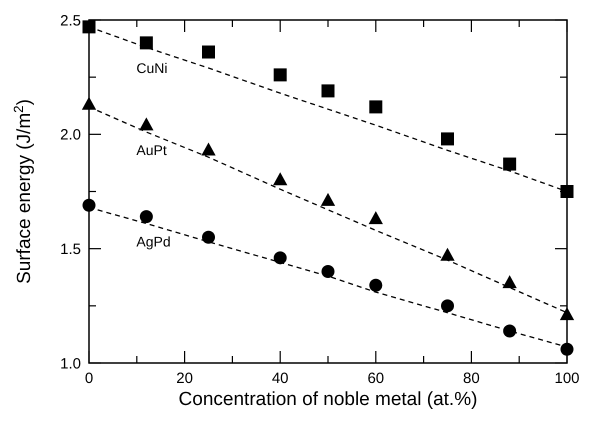 The height and width of the screenshot is (423, 589). What do you see at coordinates (328, 399) in the screenshot?
I see `x-axis-title: Concentration of noble metal (at.%)` at bounding box center [328, 399].